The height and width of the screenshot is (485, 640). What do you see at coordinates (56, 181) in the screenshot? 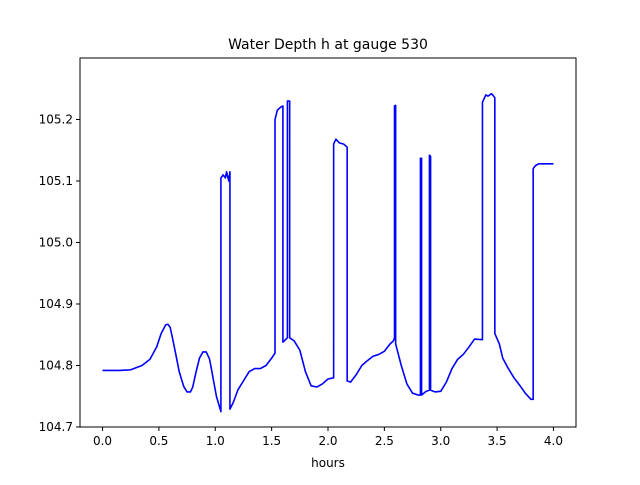
I see `y-tick-label: 105.1` at bounding box center [56, 181].